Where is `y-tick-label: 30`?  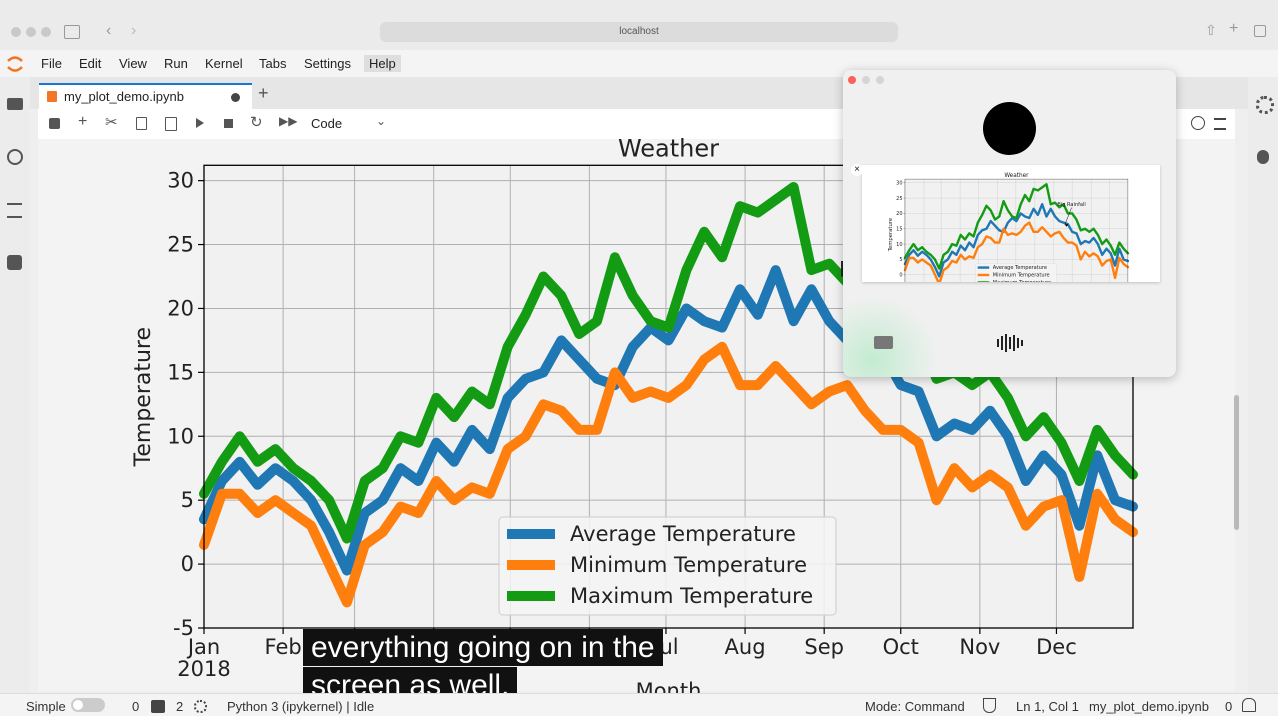
y-tick-label: 30 is located at coordinates (899, 183).